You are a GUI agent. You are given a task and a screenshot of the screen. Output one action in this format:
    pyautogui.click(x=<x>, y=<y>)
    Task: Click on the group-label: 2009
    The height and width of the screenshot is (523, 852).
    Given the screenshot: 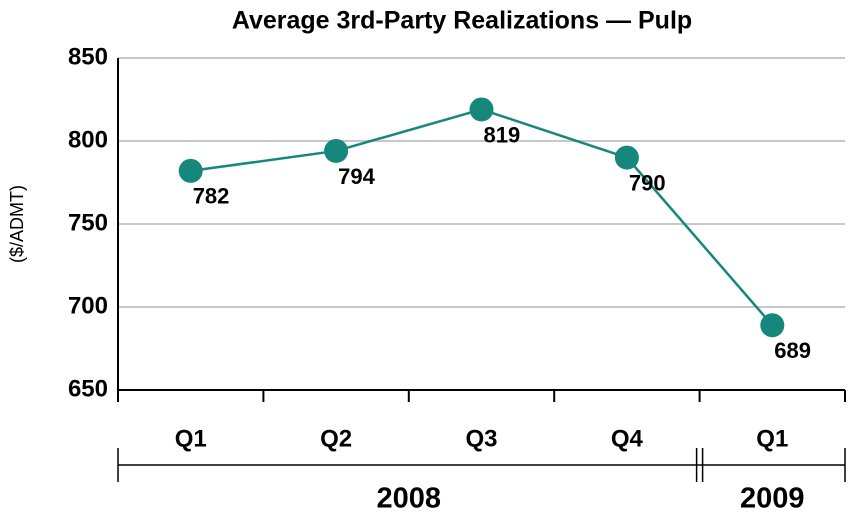 What is the action you would take?
    pyautogui.click(x=772, y=499)
    